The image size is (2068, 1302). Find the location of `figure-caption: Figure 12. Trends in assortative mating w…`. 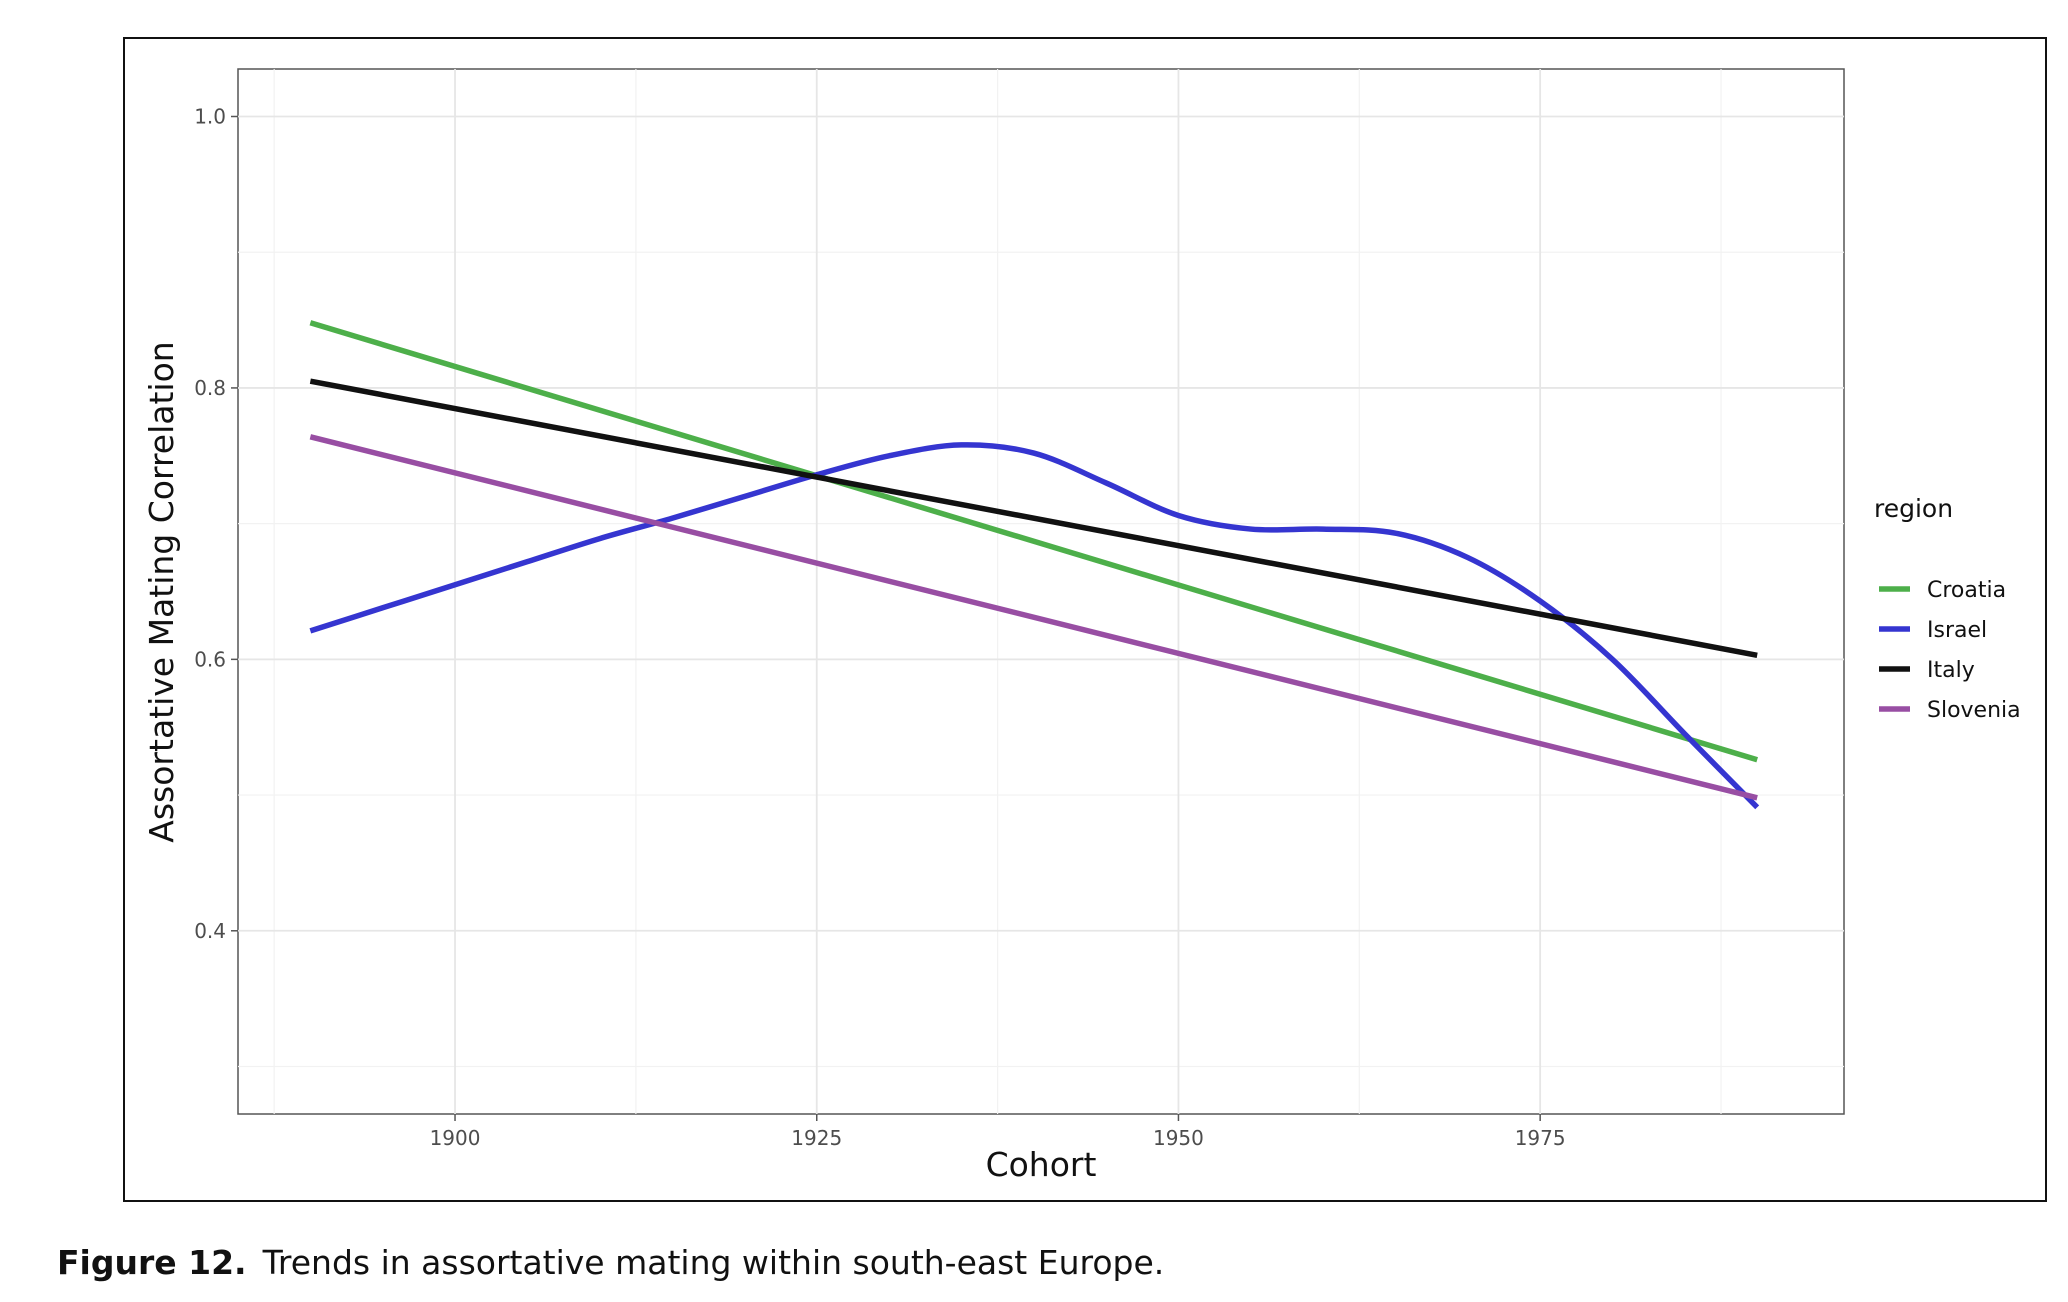

figure-caption: Figure 12. Trends in assortative mating w… is located at coordinates (610, 1262).